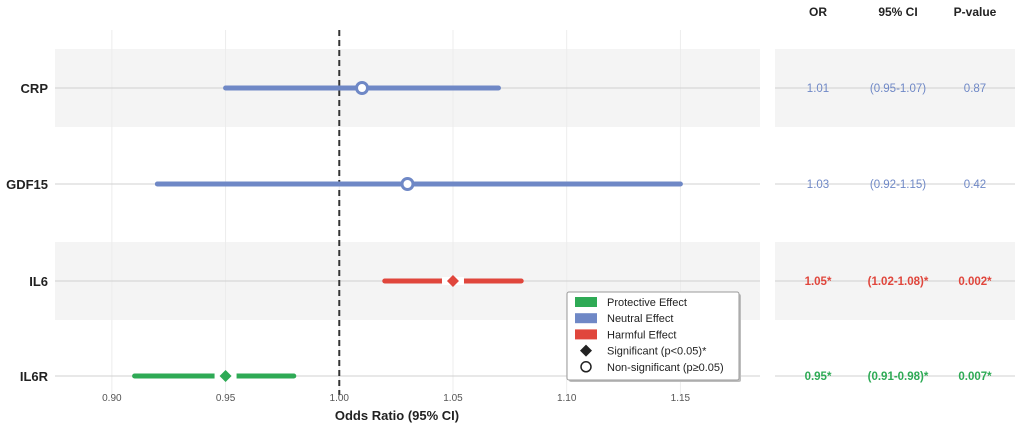 This screenshot has height=435, width=1020. What do you see at coordinates (38, 281) in the screenshot?
I see `row-label-il6: IL6` at bounding box center [38, 281].